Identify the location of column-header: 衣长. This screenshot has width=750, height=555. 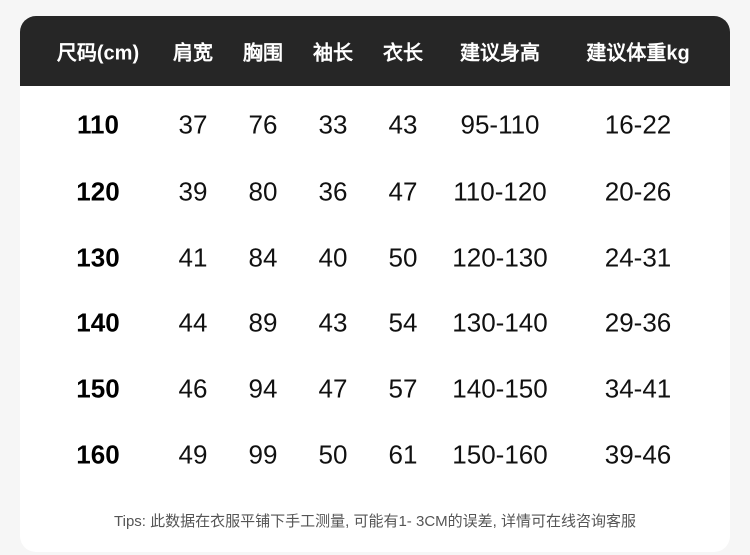
(403, 53).